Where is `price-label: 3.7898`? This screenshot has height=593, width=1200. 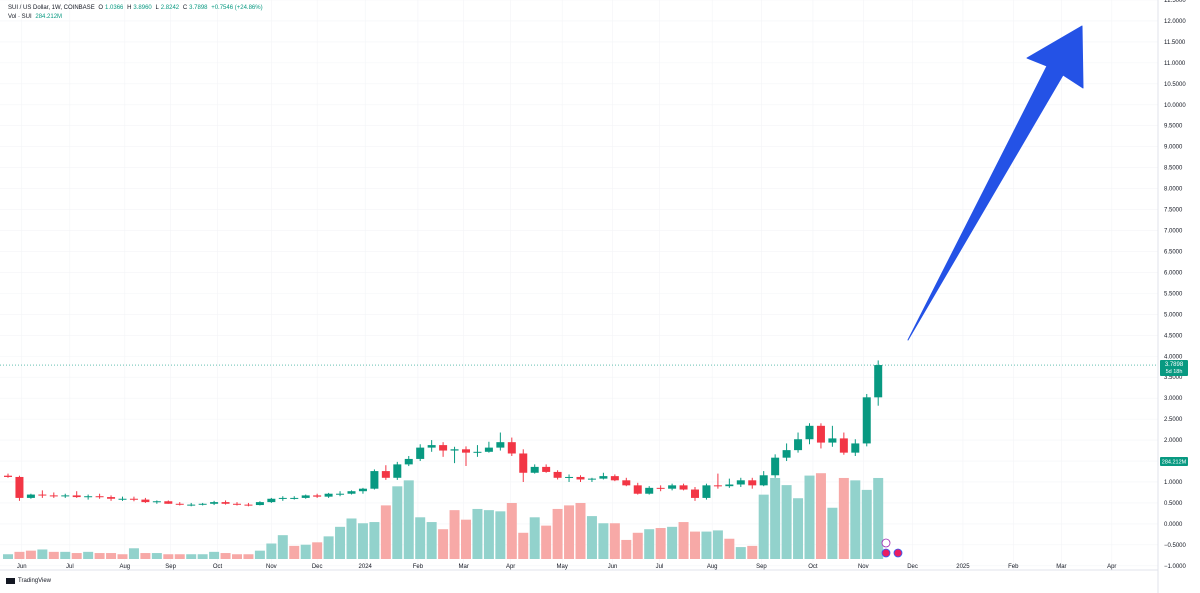
price-label: 3.7898 is located at coordinates (1174, 365).